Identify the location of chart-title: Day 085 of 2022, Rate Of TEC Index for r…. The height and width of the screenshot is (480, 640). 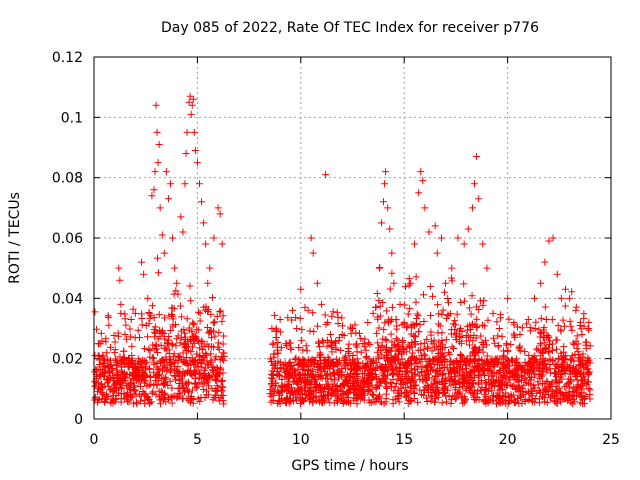
(350, 28).